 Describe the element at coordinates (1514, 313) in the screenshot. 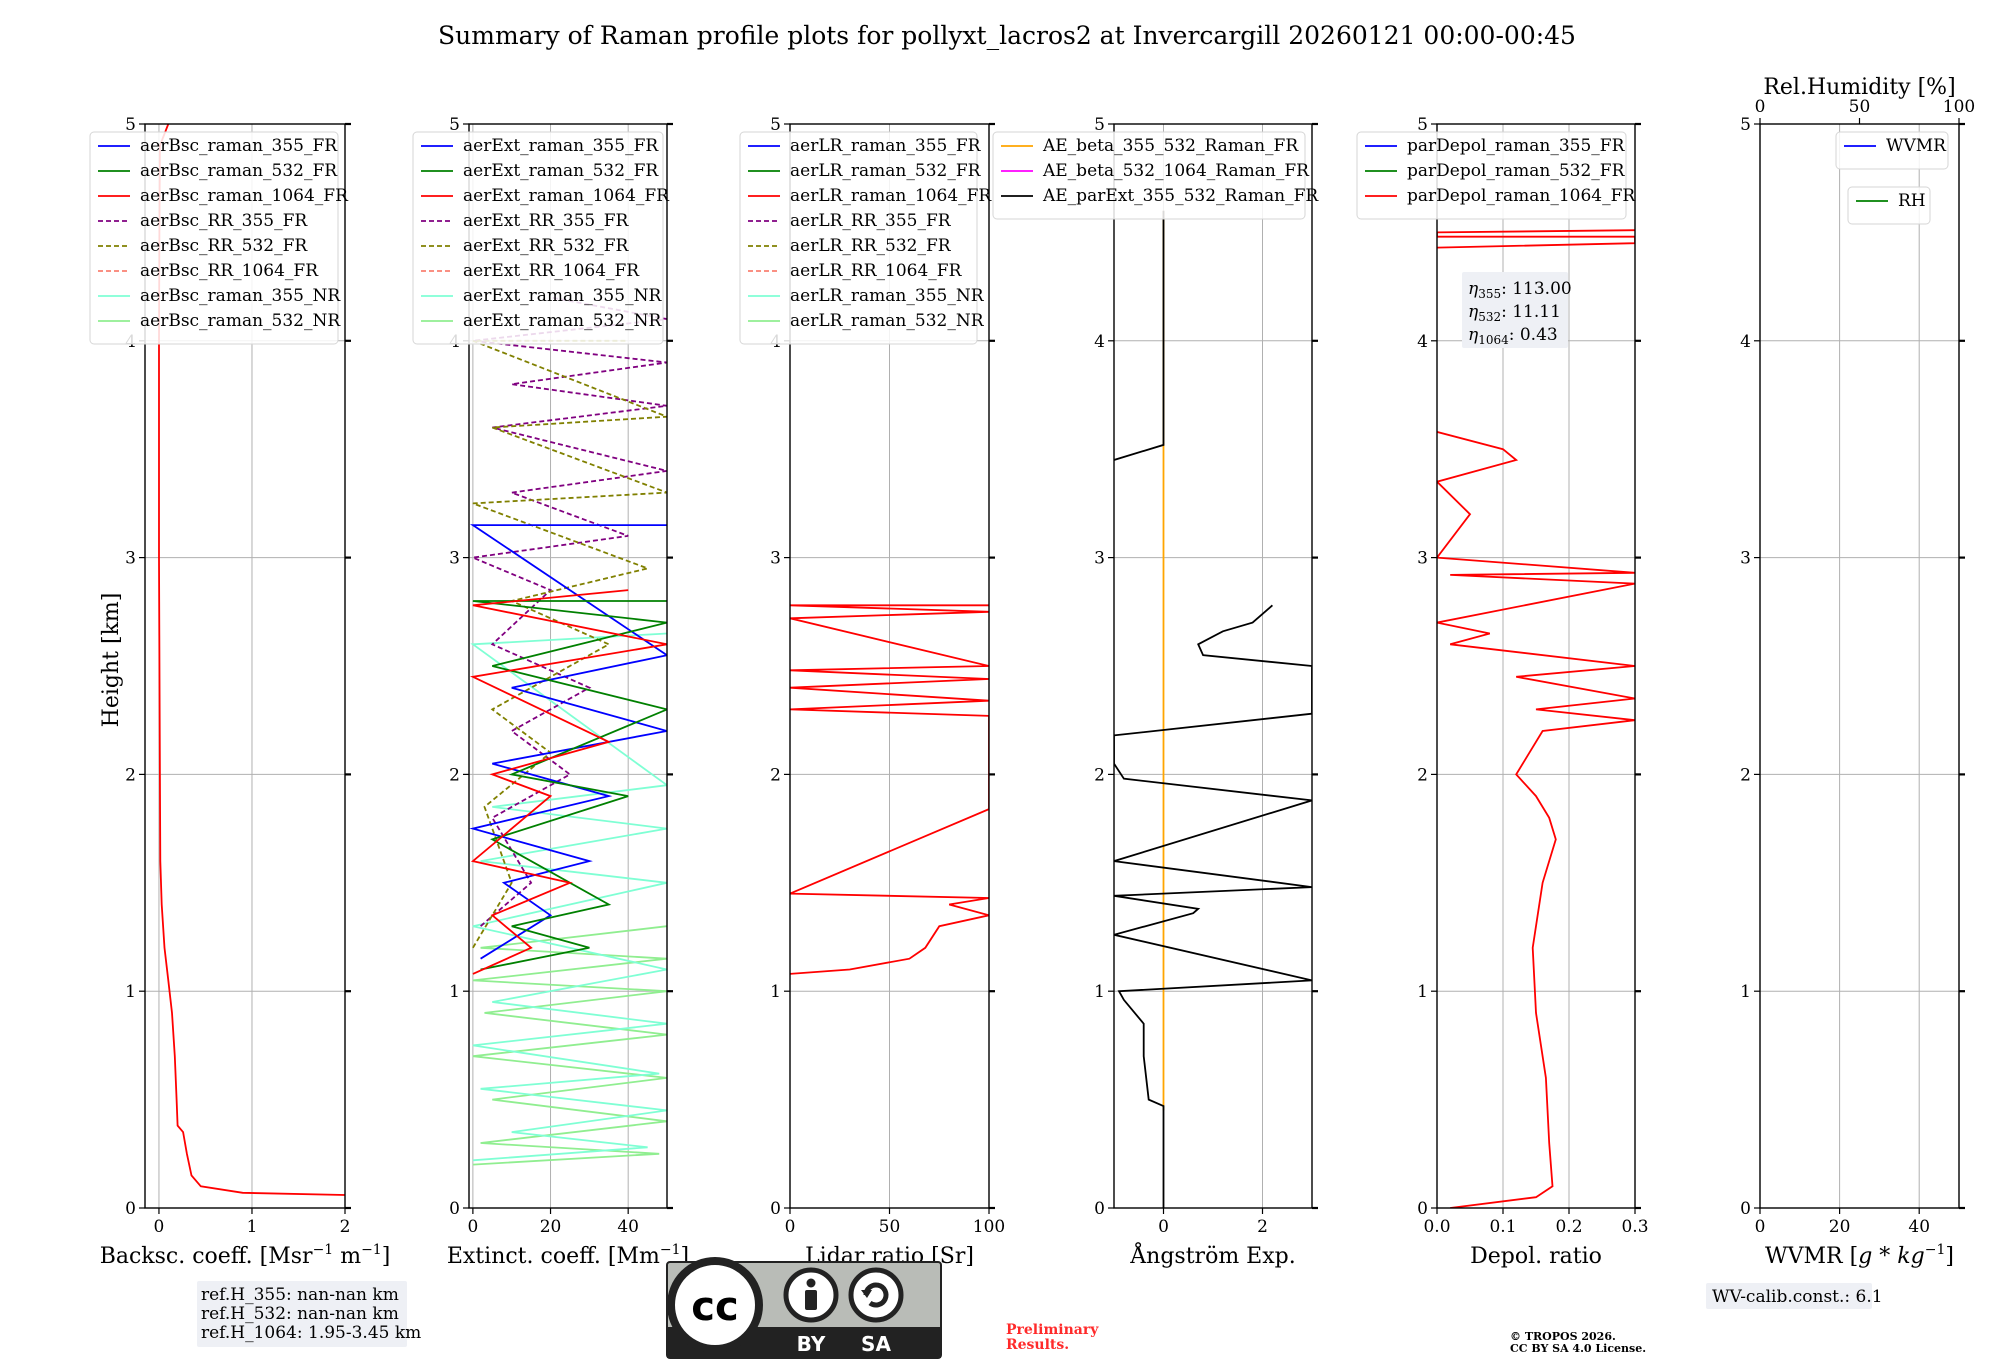

I see `eta-532: η532: 11.11` at that location.